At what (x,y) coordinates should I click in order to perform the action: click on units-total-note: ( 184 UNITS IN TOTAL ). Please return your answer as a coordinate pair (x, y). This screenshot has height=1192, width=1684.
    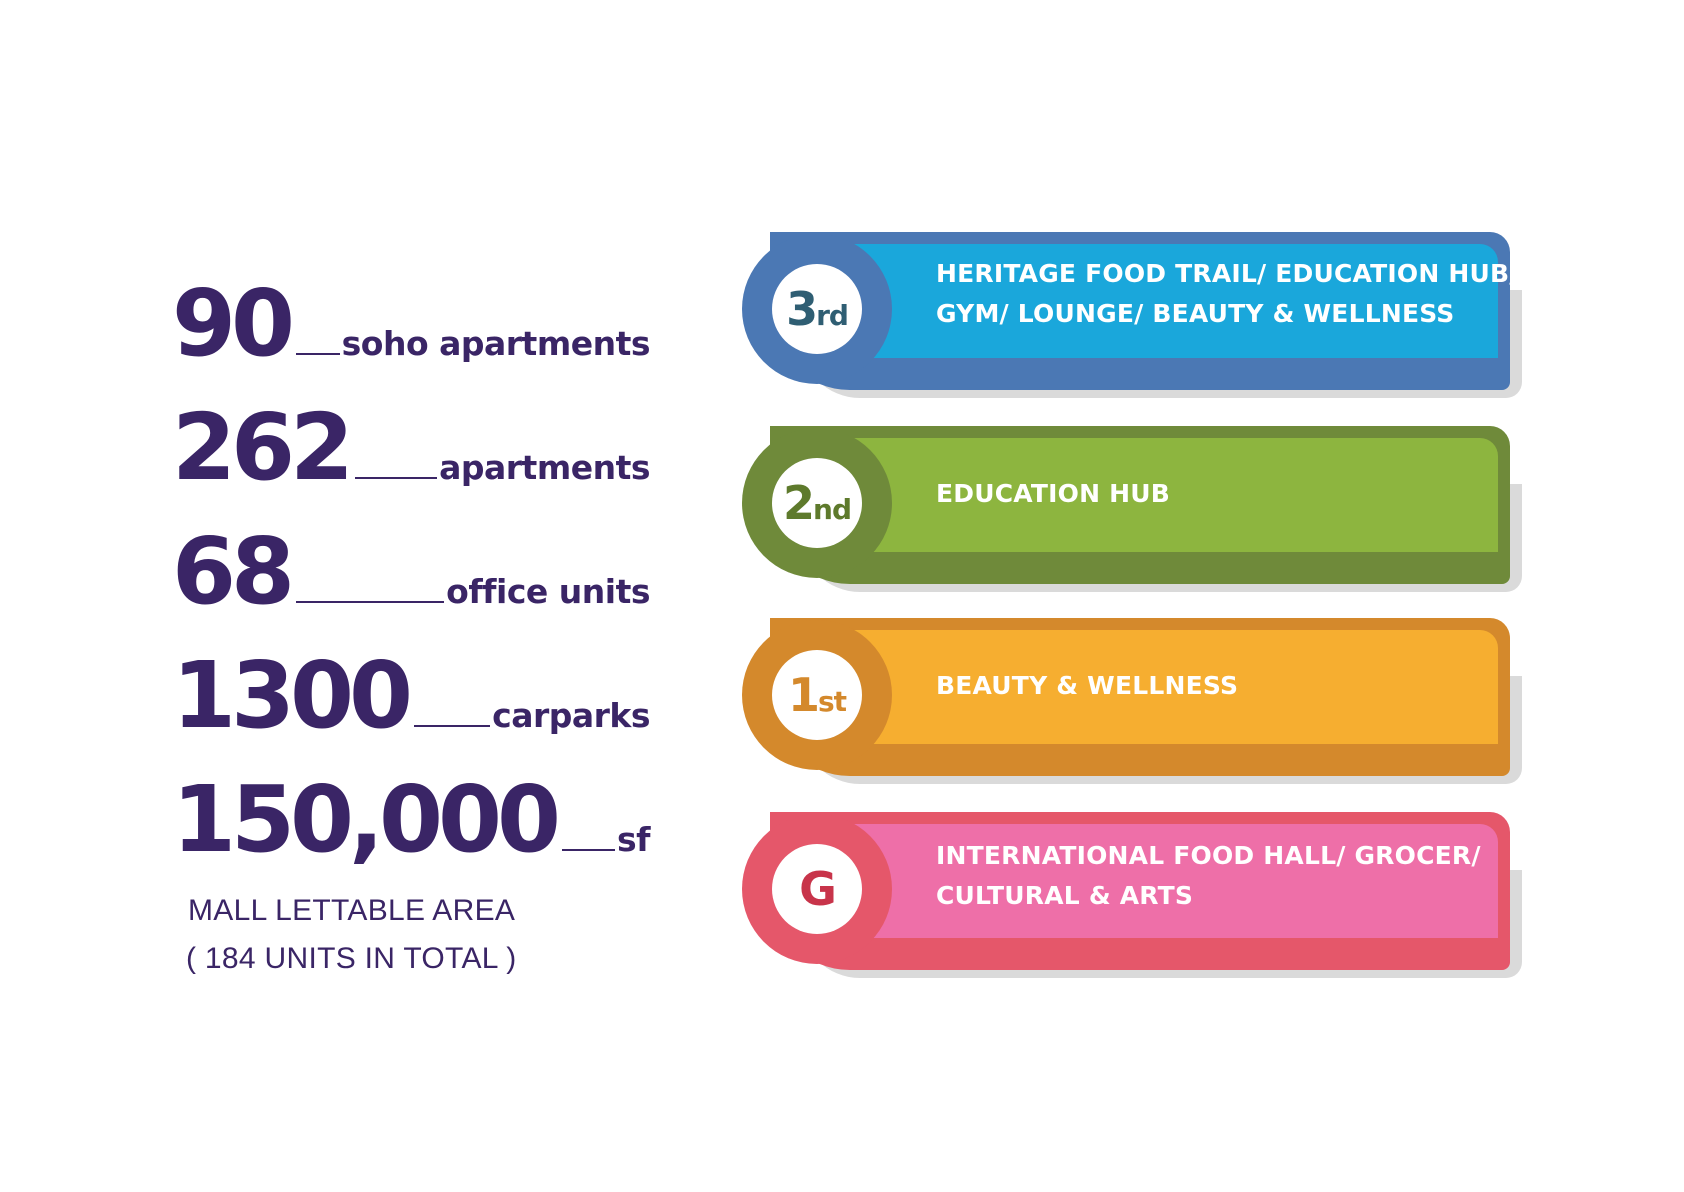
    Looking at the image, I should click on (351, 958).